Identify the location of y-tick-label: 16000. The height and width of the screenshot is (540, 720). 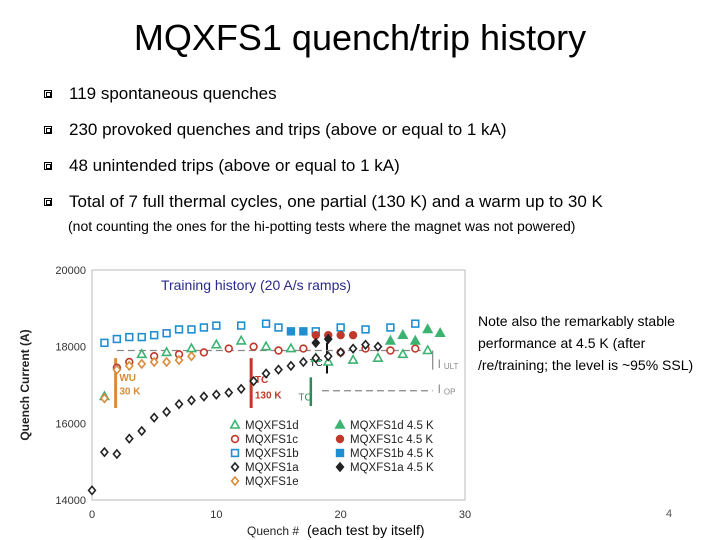
(70, 424).